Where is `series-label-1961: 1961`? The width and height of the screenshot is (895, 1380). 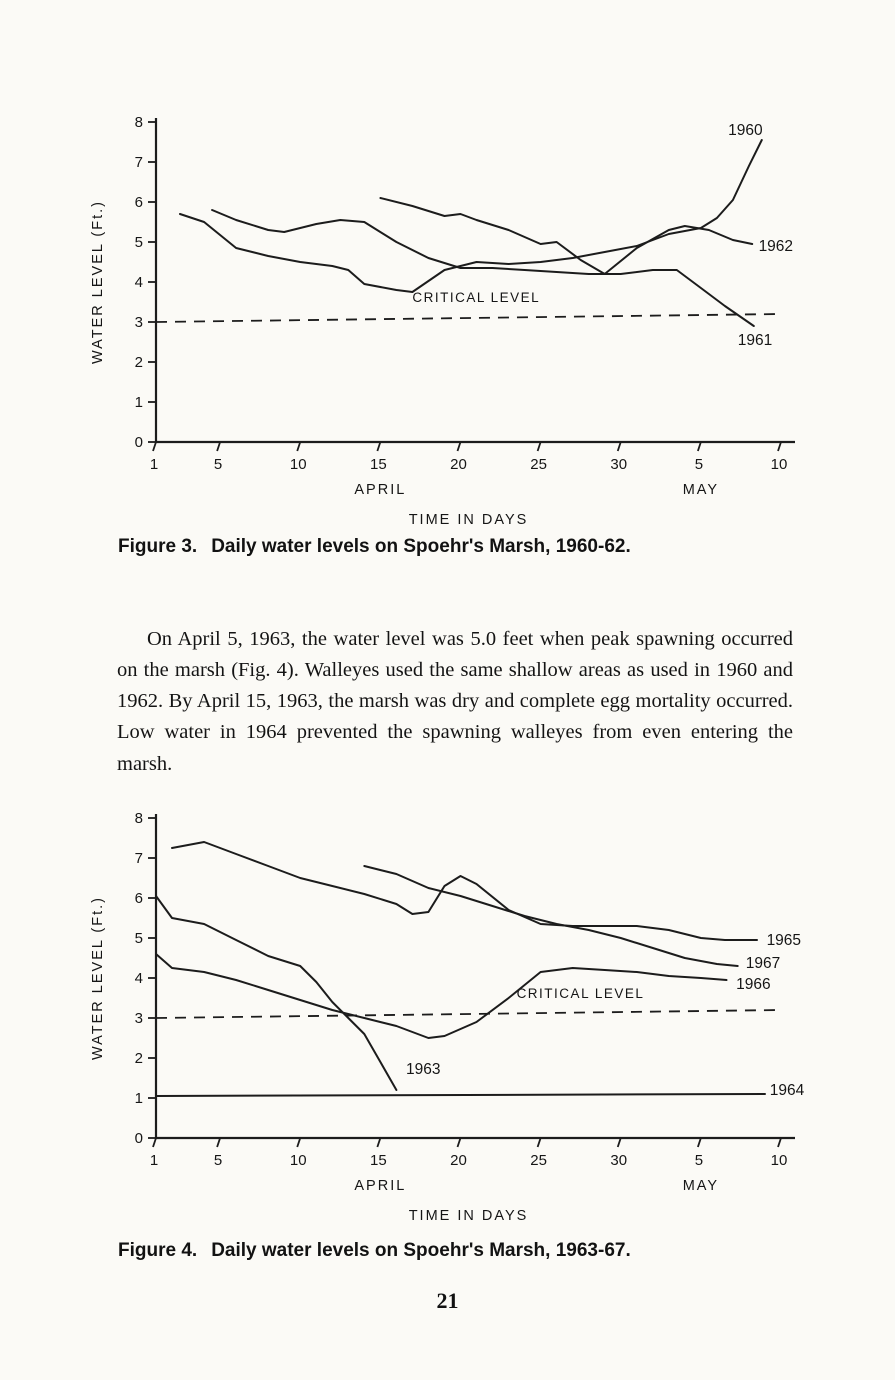 series-label-1961: 1961 is located at coordinates (755, 340).